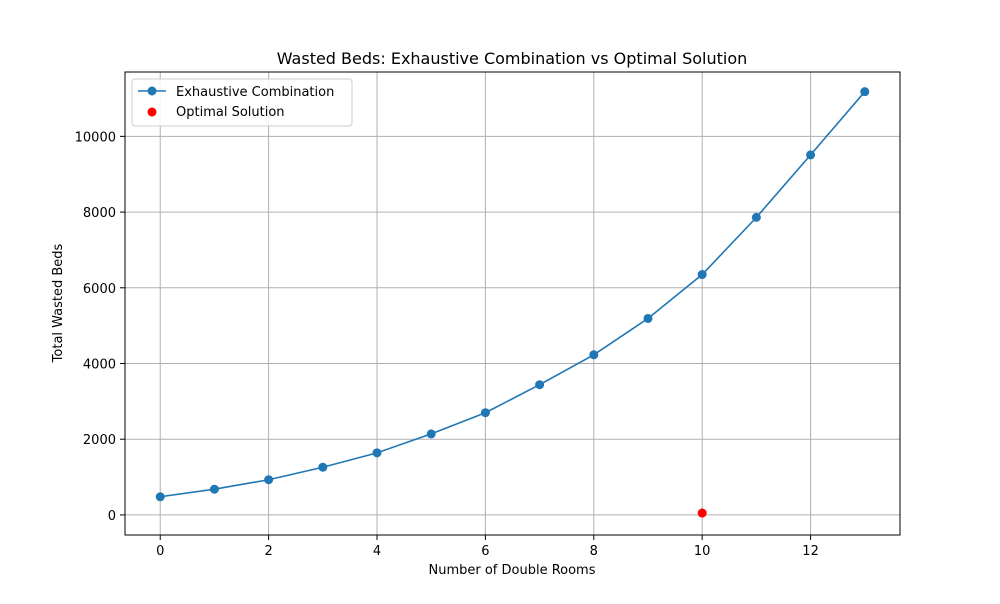 This screenshot has height=604, width=1000. I want to click on legend-marker-optimal, so click(152, 112).